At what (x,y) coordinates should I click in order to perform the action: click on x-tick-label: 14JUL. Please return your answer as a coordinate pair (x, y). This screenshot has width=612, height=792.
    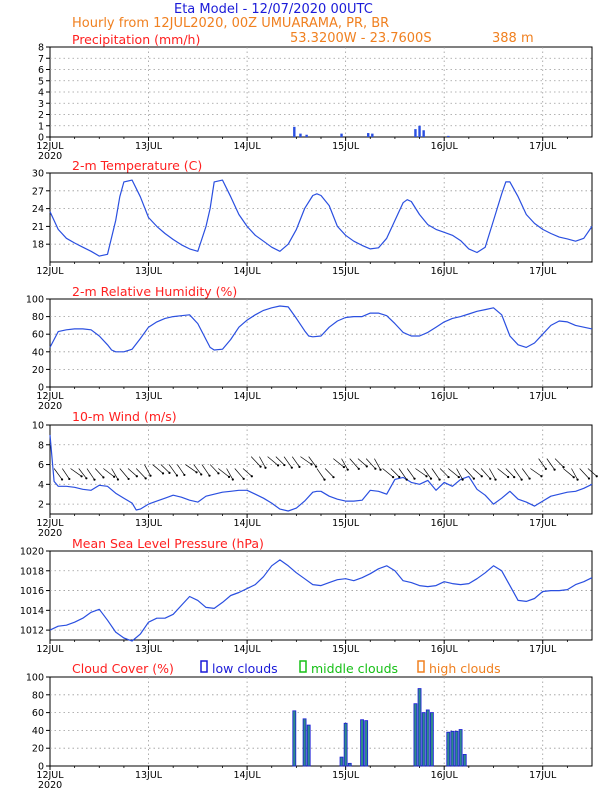
    Looking at the image, I should click on (248, 271).